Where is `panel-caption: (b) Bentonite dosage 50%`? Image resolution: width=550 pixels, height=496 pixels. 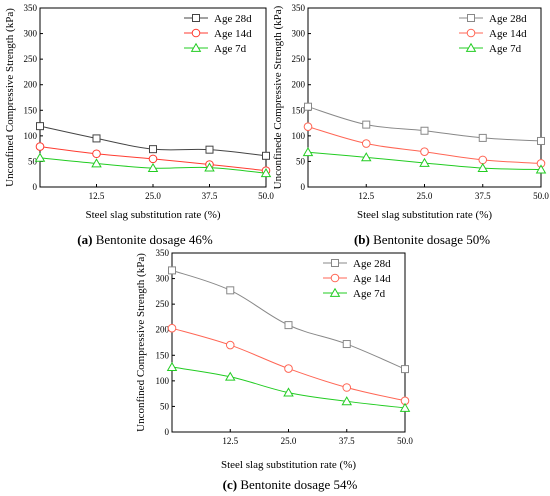 panel-caption: (b) Bentonite dosage 50% is located at coordinates (422, 239).